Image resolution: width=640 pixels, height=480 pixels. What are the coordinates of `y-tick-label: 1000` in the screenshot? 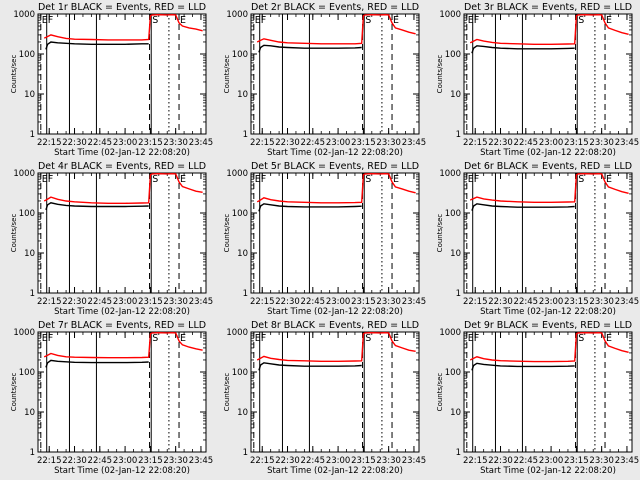 It's located at (24, 15).